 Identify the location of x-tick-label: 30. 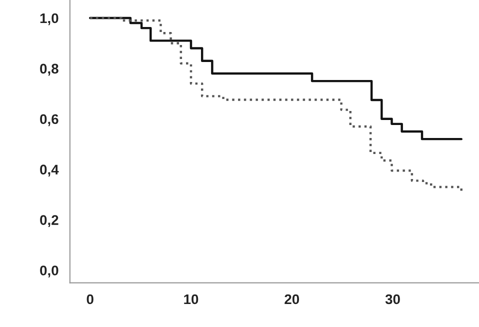
(392, 299).